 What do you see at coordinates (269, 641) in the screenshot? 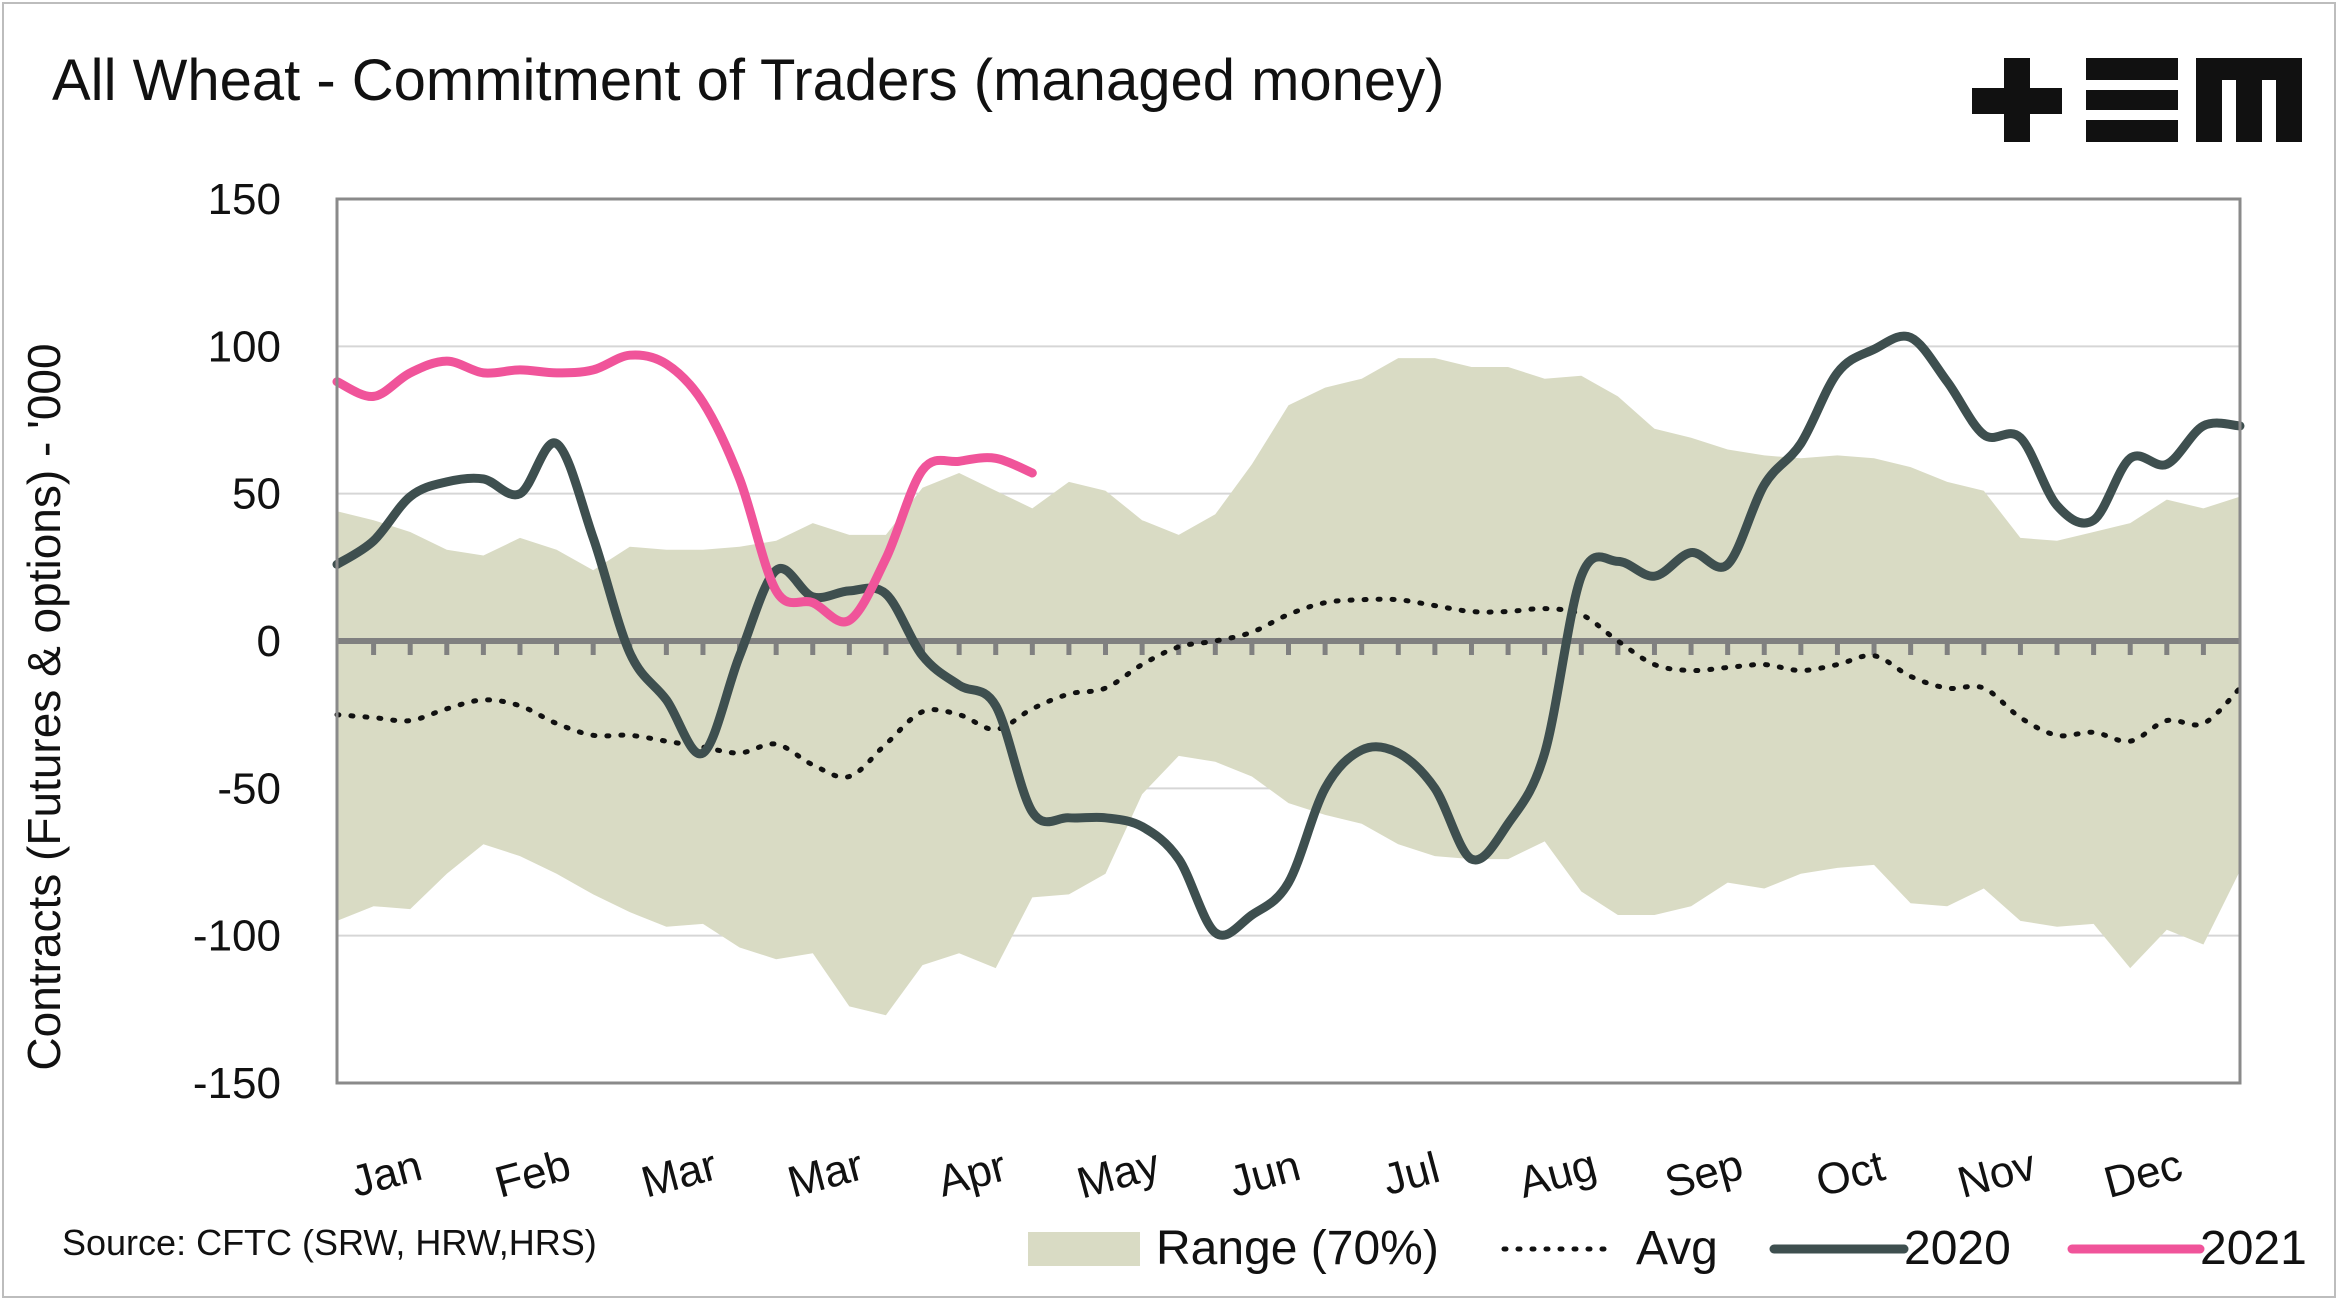
I see `y-tick-label: 0` at bounding box center [269, 641].